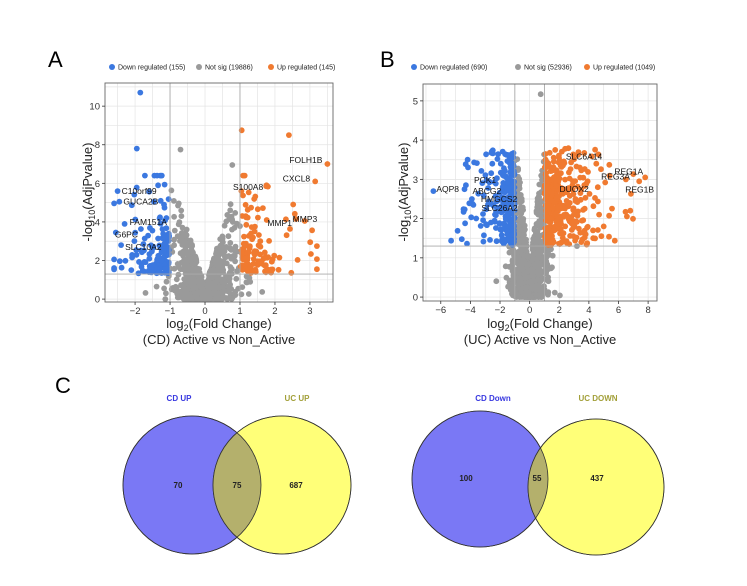  What do you see at coordinates (297, 178) in the screenshot?
I see `gene-label: CXCL8` at bounding box center [297, 178].